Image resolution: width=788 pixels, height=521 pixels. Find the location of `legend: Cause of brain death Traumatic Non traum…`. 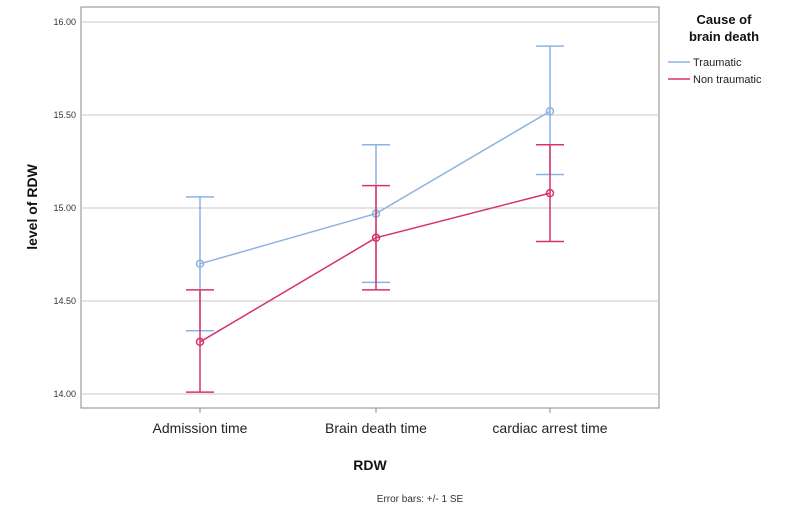

legend: Cause of brain death Traumatic Non traum… is located at coordinates (715, 49).